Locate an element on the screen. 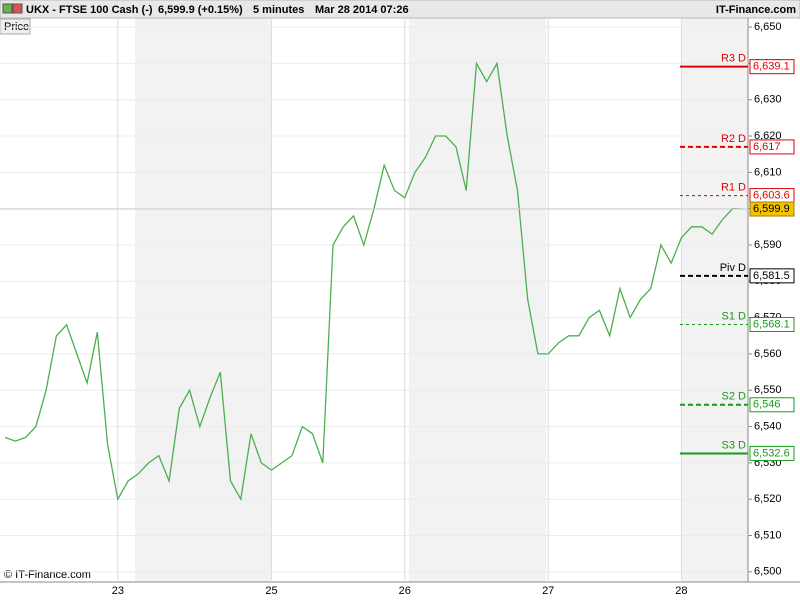 This screenshot has width=800, height=605. copyright: © IT-Finance.com is located at coordinates (47, 575).